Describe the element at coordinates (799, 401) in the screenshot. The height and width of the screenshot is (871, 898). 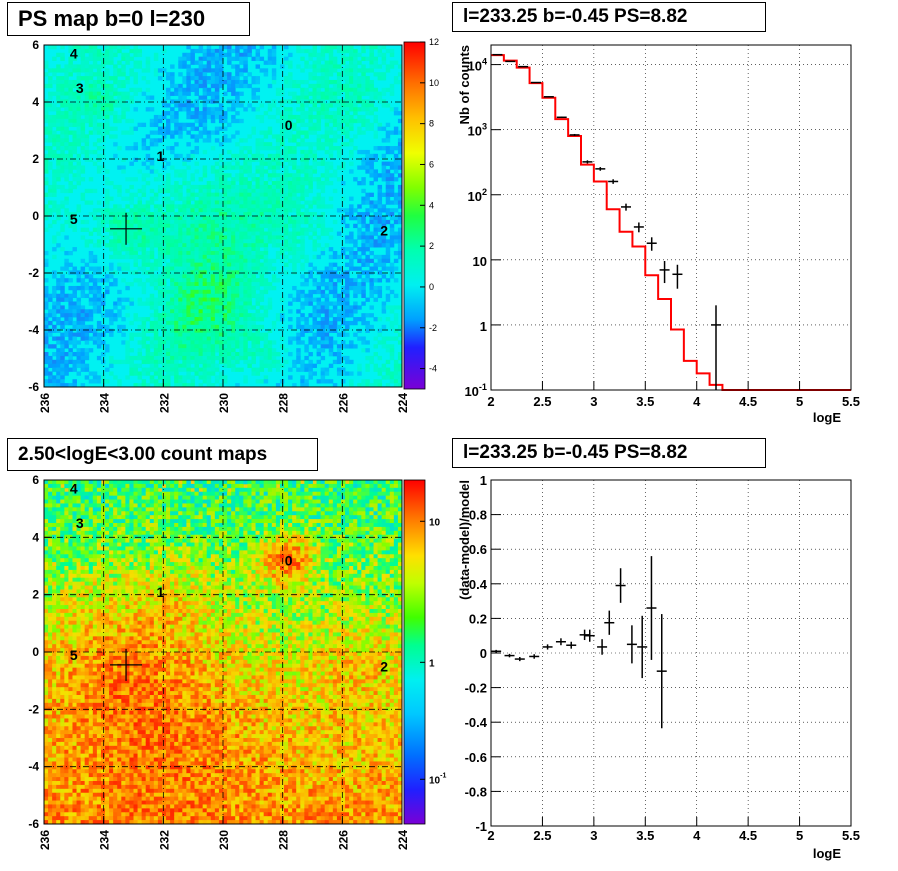
I see `x-tick-label: 5` at that location.